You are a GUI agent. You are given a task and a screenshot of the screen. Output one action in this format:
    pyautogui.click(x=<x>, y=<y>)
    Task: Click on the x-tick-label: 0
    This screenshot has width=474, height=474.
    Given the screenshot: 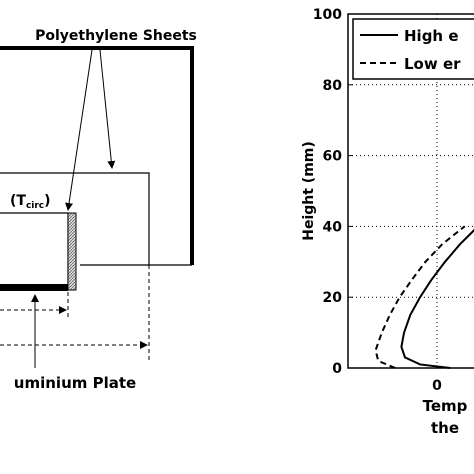 What is the action you would take?
    pyautogui.click(x=437, y=386)
    